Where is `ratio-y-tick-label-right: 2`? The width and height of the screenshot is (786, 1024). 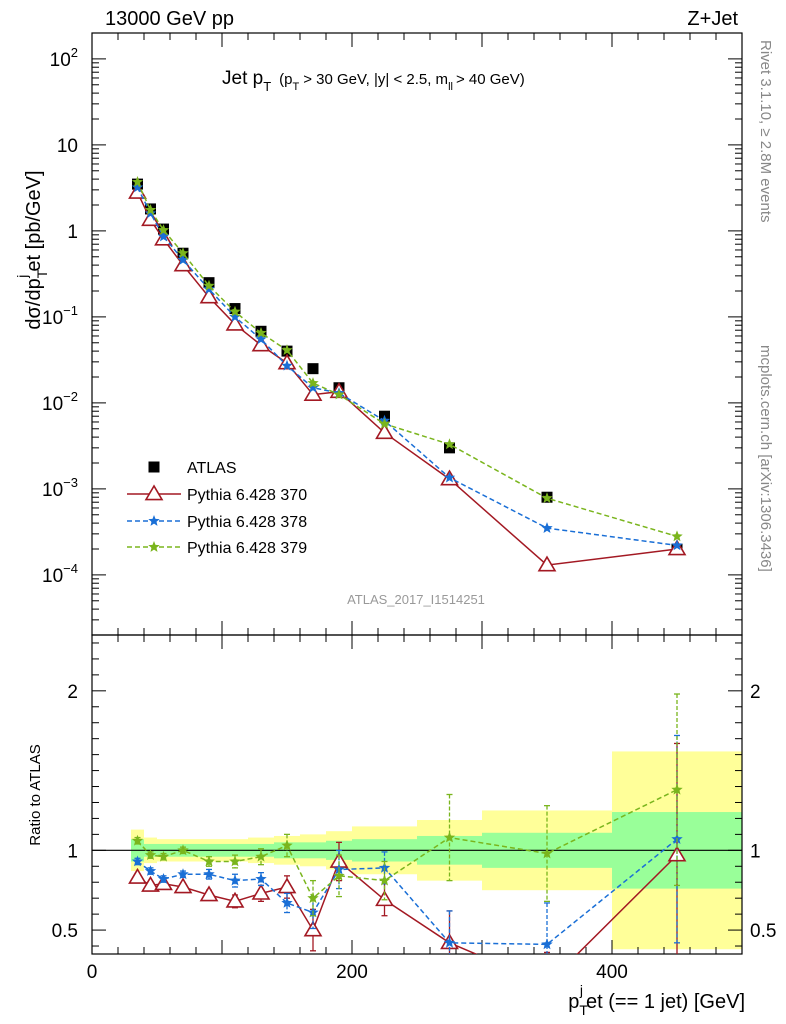 ratio-y-tick-label-right: 2 is located at coordinates (755, 692).